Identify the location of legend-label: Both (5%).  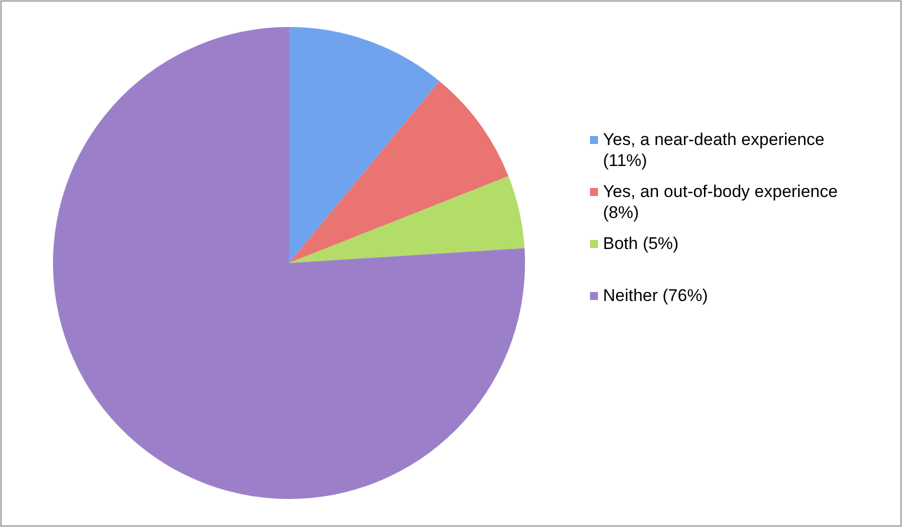
(641, 243).